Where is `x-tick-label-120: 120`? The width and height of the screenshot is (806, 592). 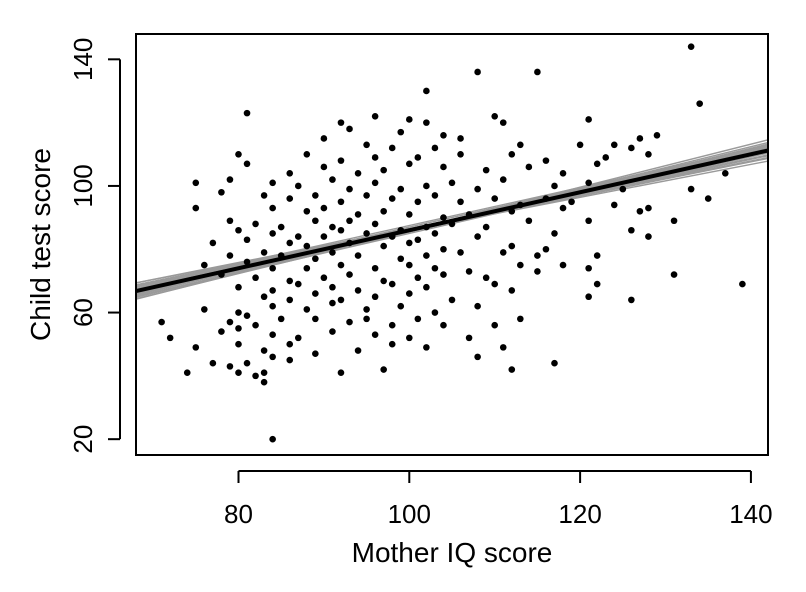
x-tick-label-120: 120 is located at coordinates (579, 514).